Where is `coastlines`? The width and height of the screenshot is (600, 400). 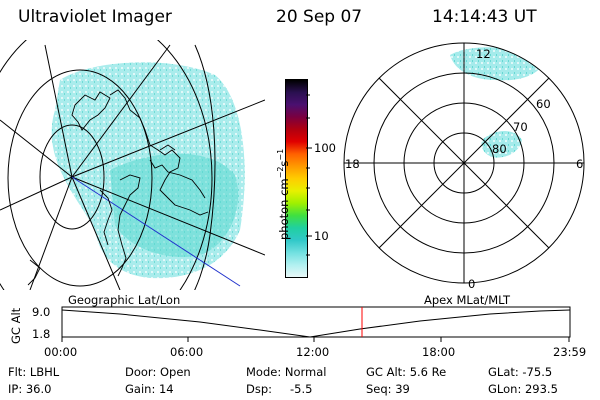 coastlines is located at coordinates (118, 187).